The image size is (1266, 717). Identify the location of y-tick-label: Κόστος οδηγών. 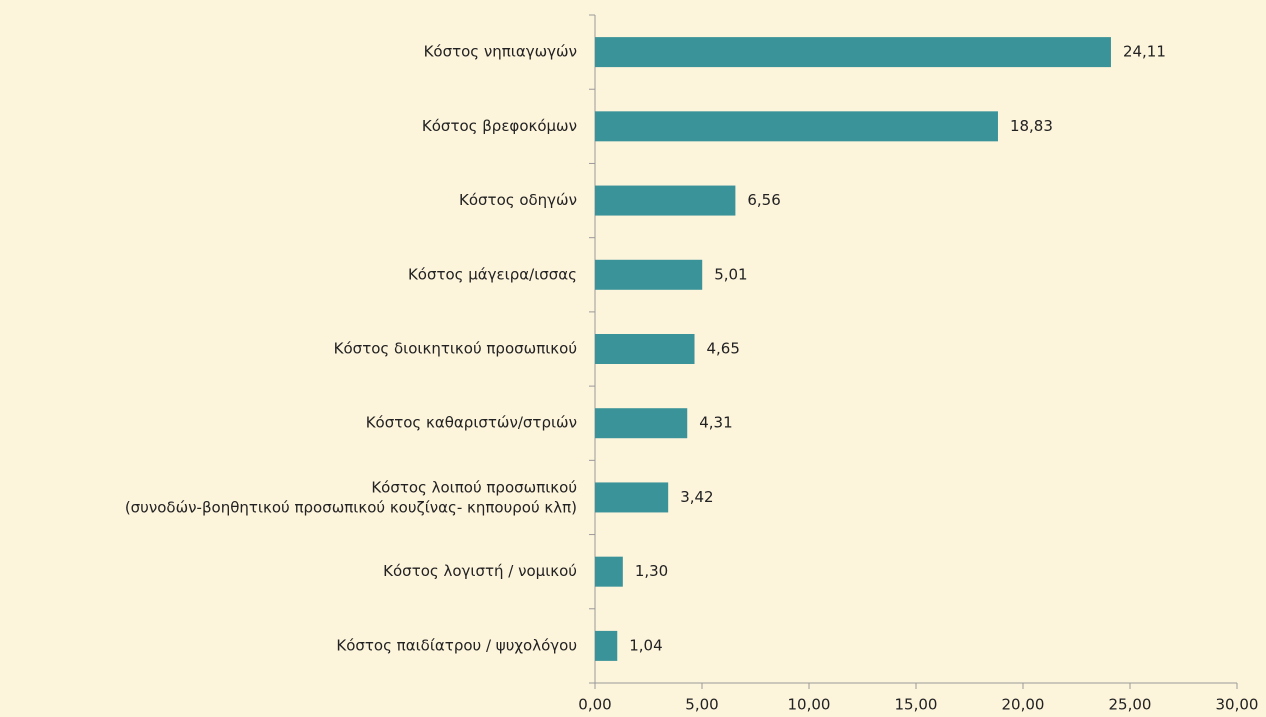
(518, 200).